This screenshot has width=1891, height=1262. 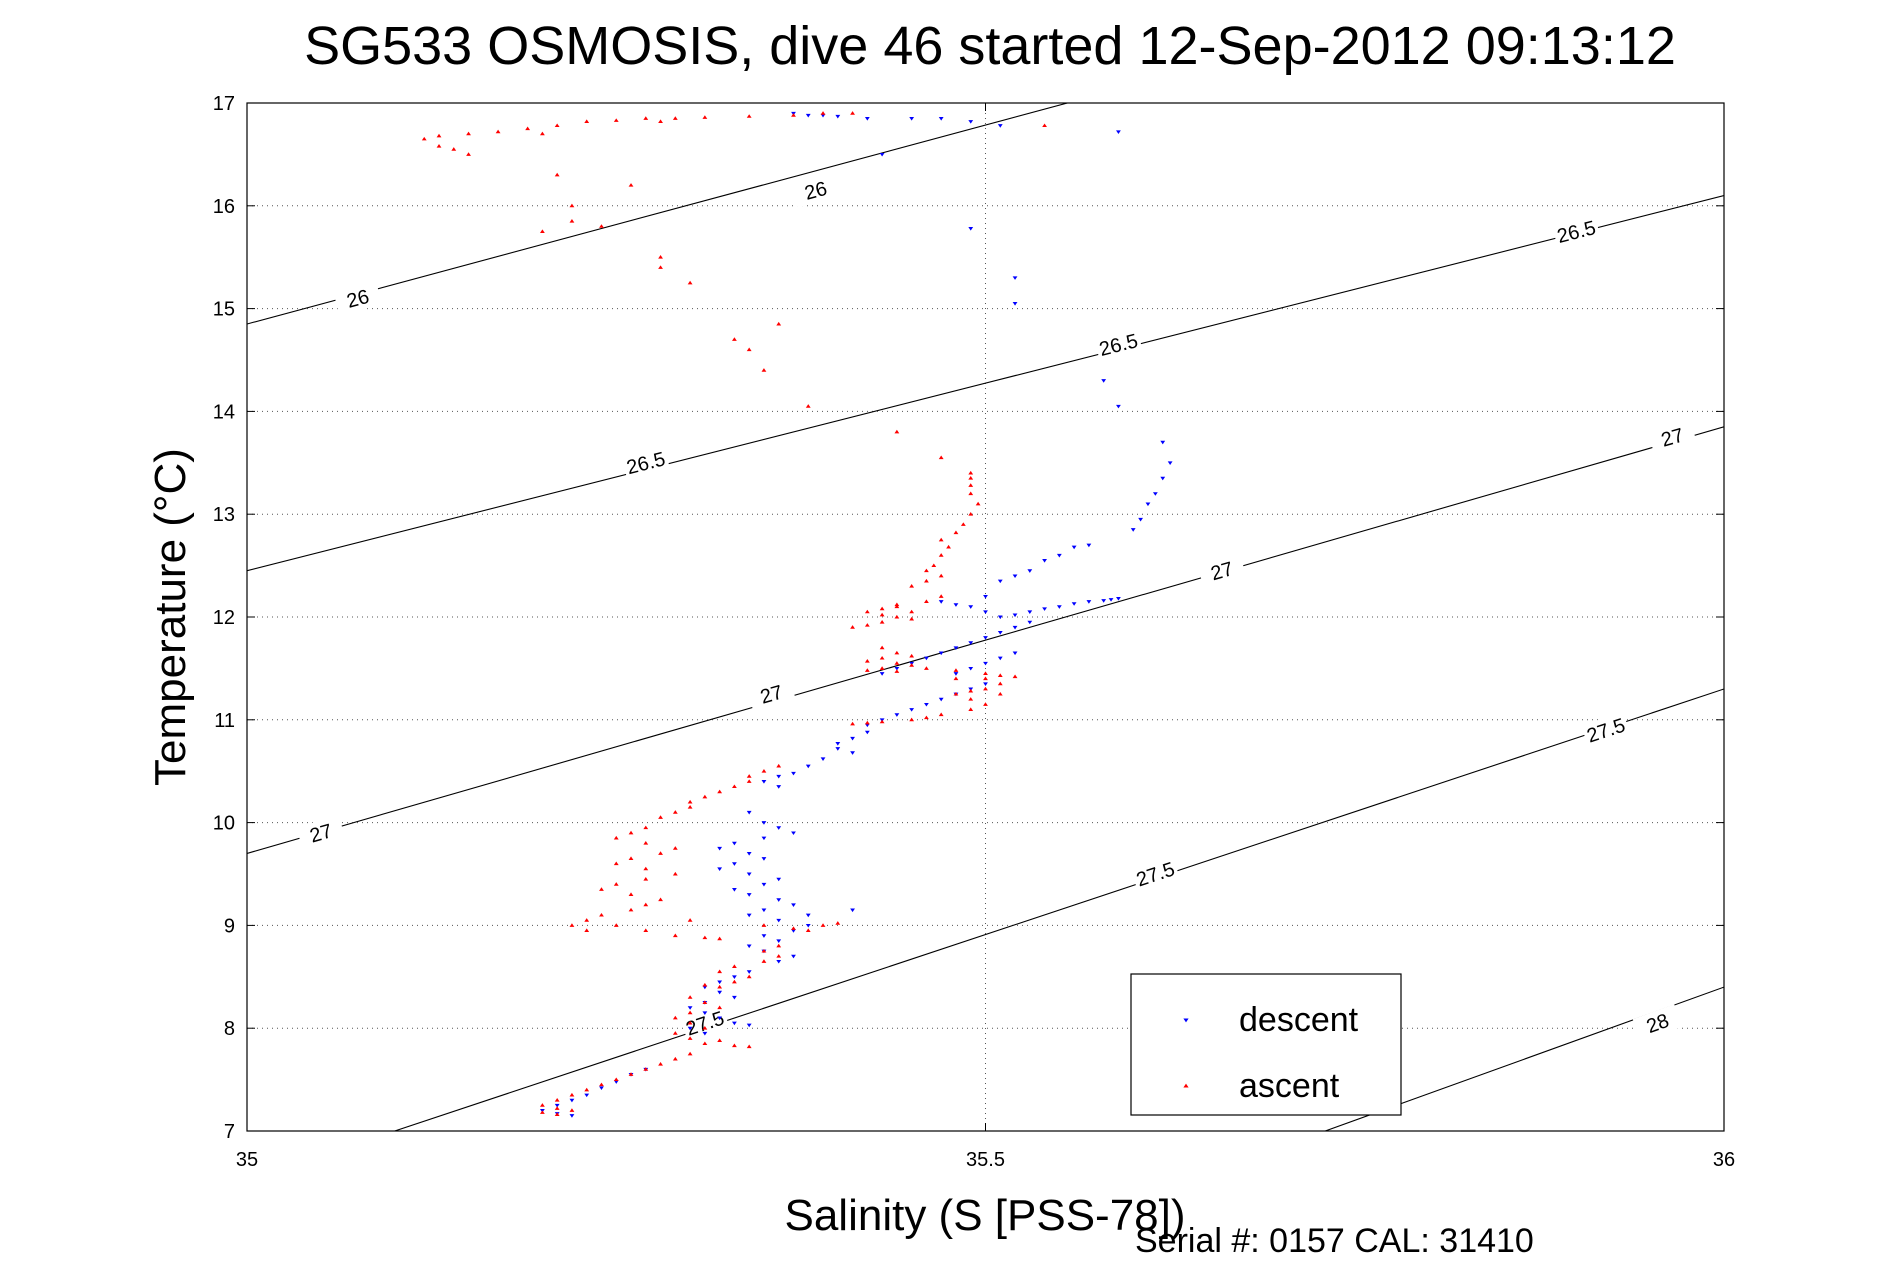 I want to click on x-tick-label: 35, so click(x=247, y=1160).